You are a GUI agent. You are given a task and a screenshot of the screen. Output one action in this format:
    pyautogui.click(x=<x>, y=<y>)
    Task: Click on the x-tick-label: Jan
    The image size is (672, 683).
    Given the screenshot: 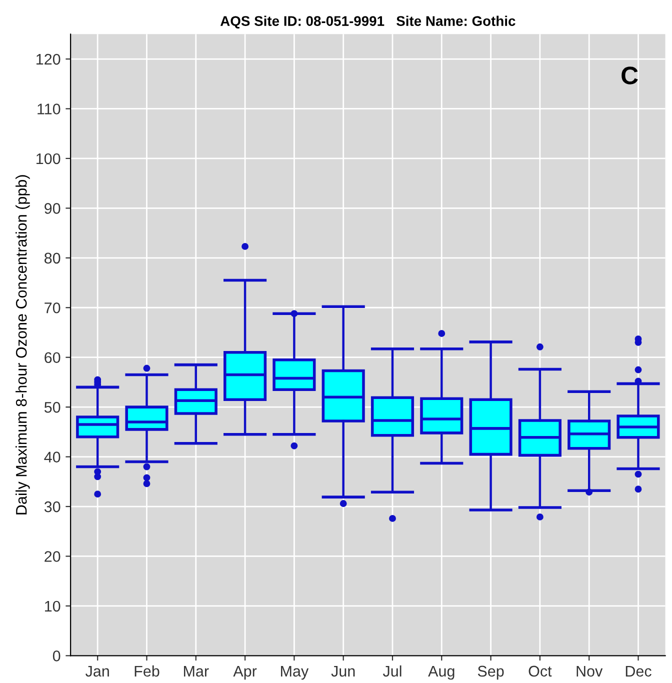 What is the action you would take?
    pyautogui.click(x=97, y=671)
    